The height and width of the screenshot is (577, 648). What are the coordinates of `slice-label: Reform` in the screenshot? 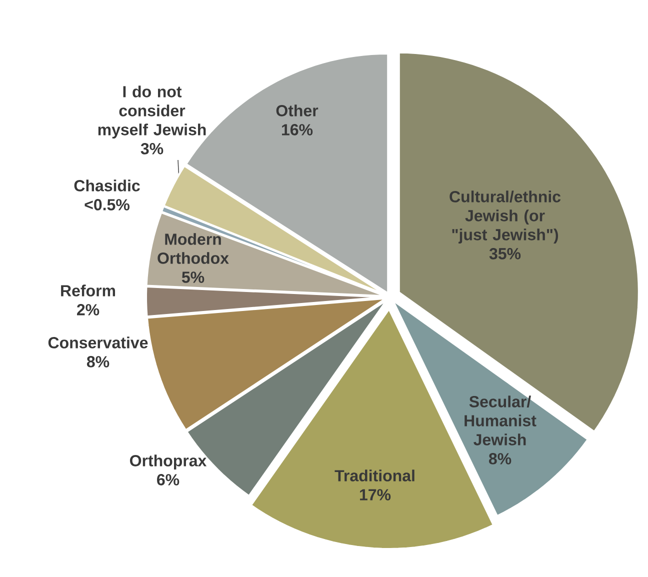 It's located at (88, 290).